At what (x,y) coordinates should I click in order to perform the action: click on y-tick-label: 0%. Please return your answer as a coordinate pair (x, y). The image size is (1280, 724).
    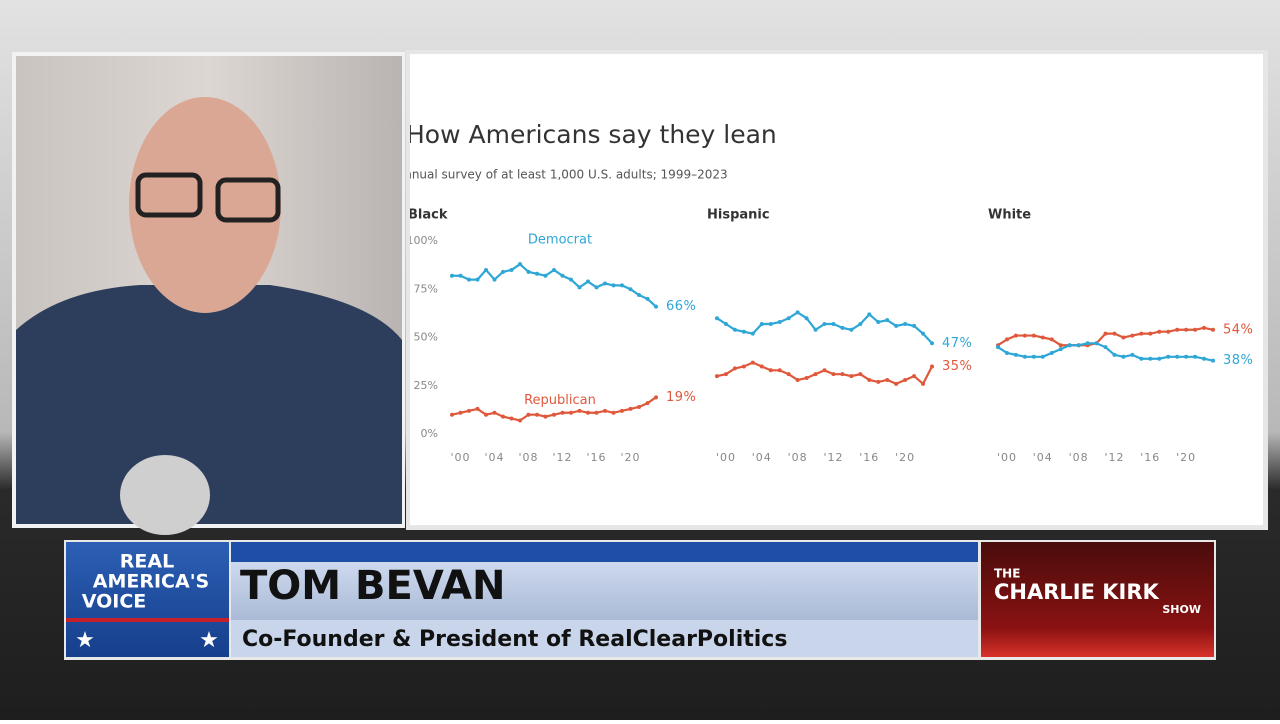
    Looking at the image, I should click on (429, 433).